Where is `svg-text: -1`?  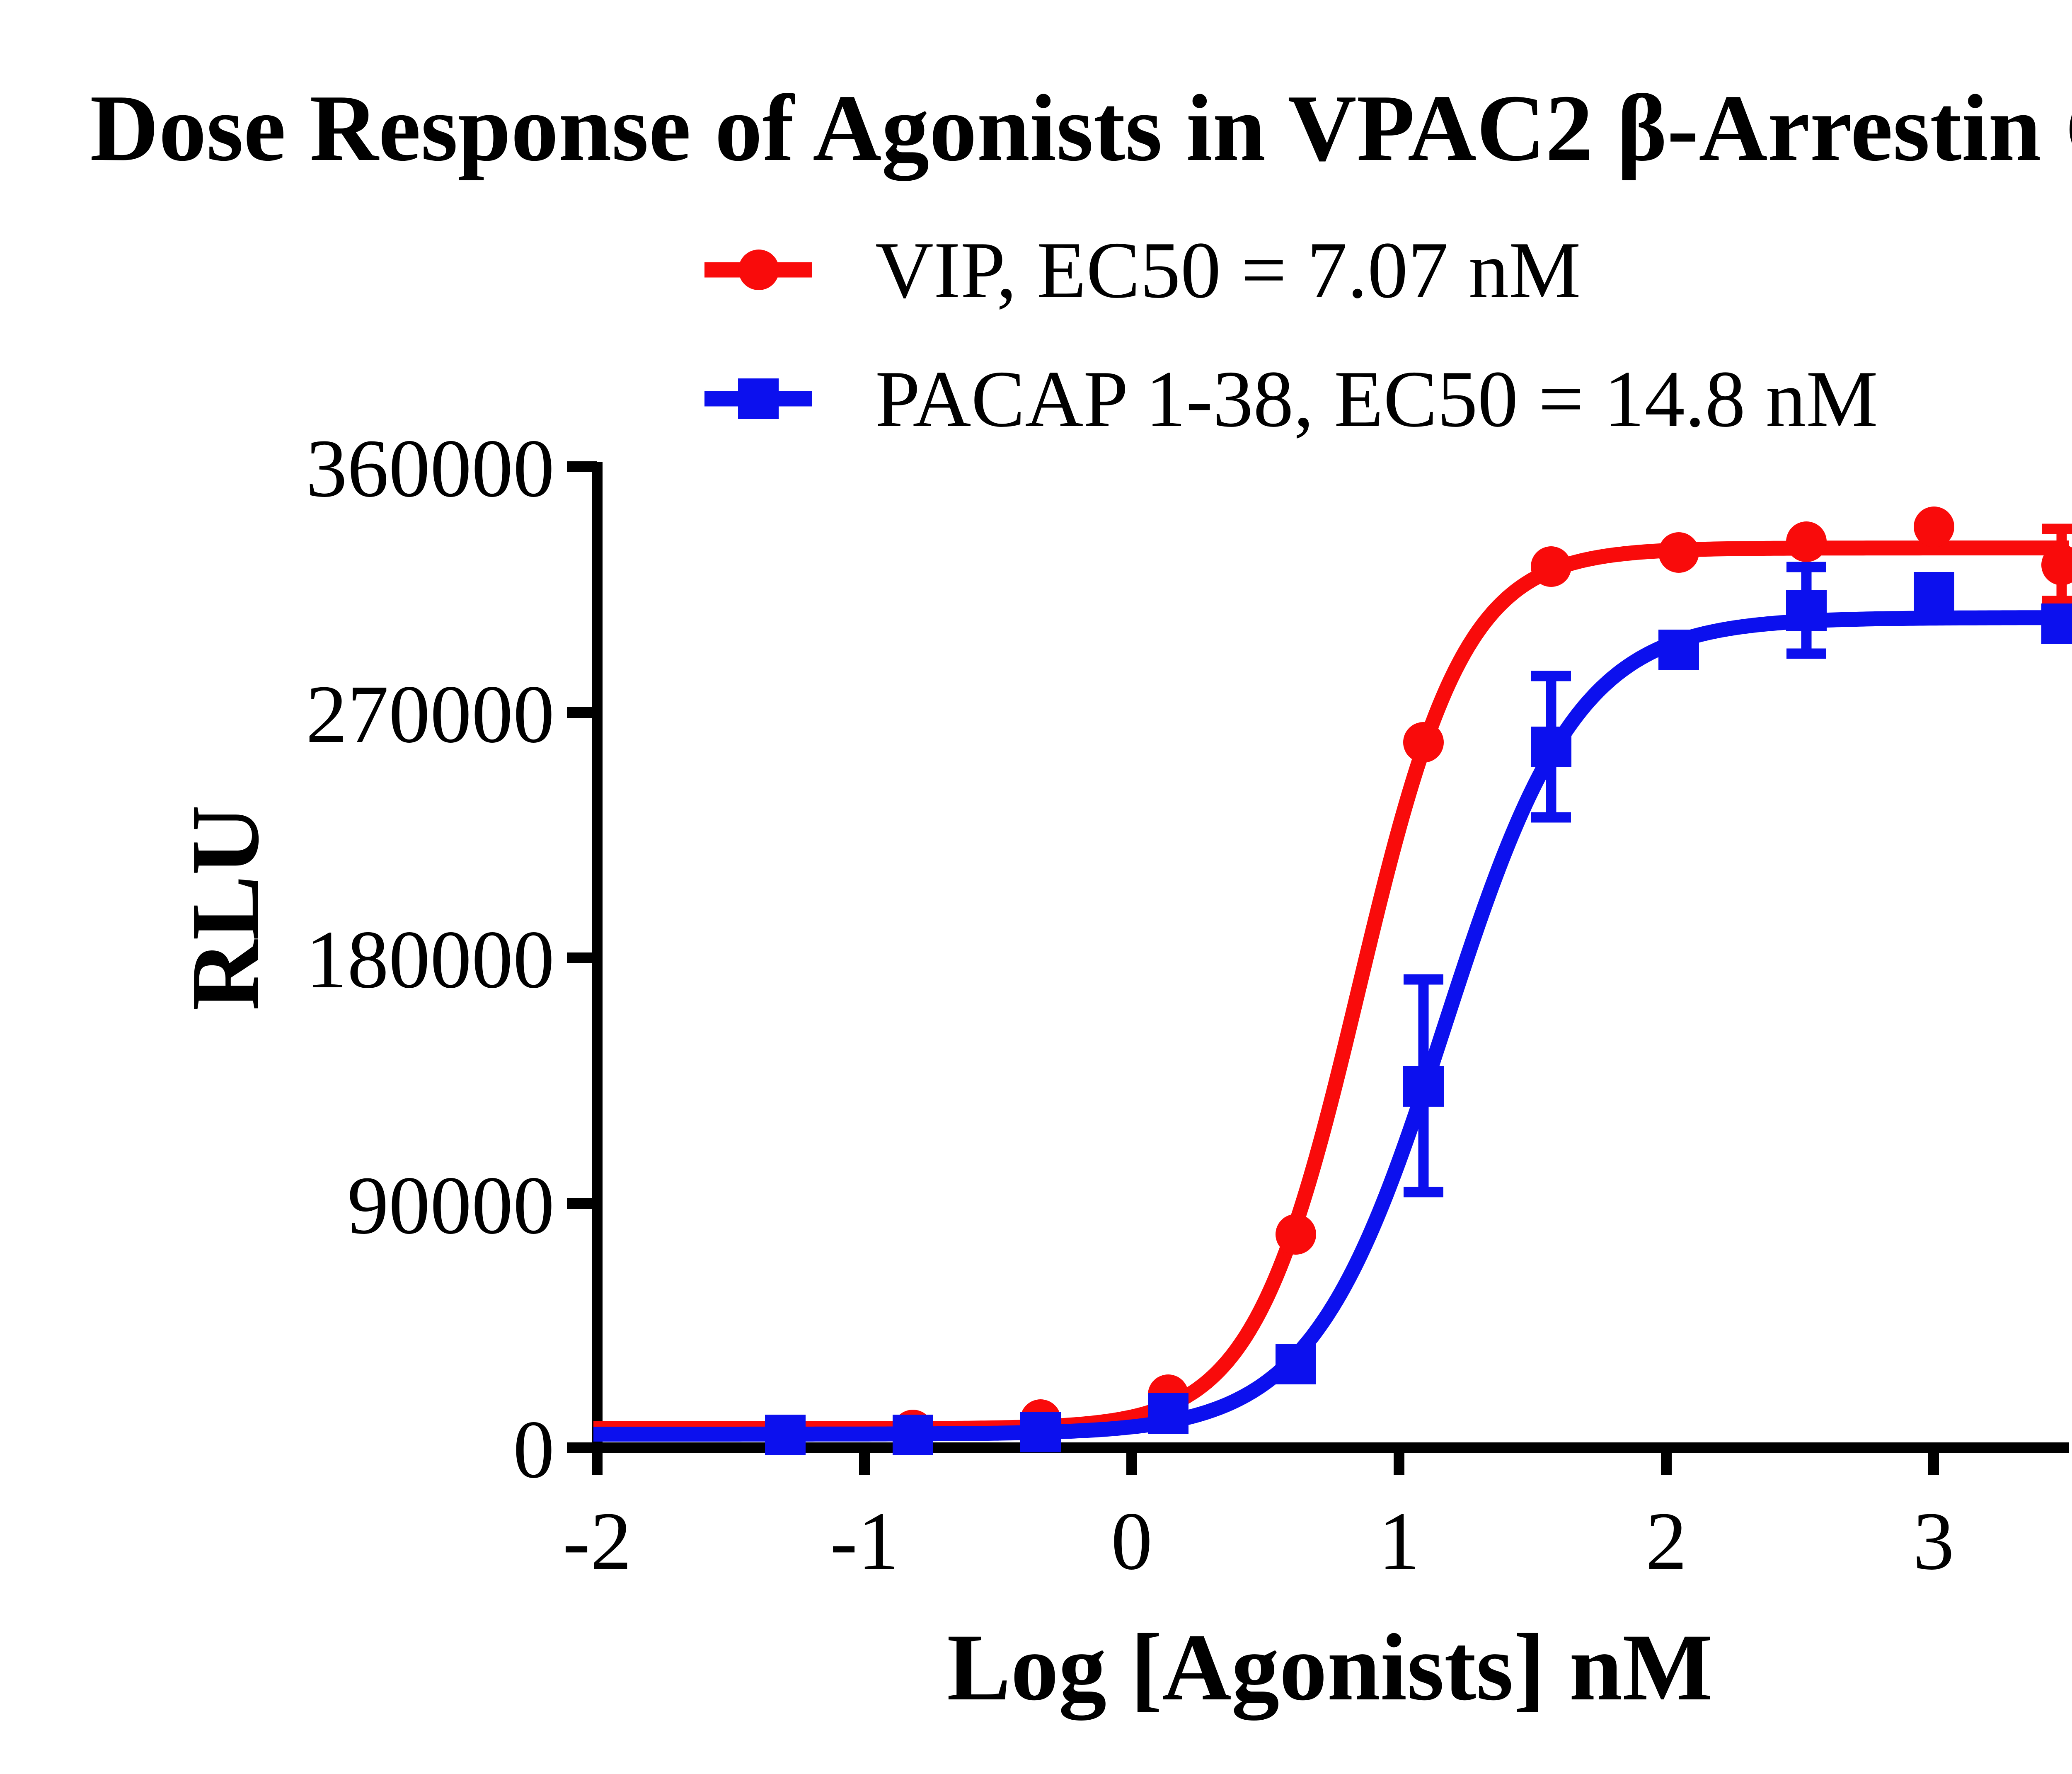 svg-text: -1 is located at coordinates (864, 1541).